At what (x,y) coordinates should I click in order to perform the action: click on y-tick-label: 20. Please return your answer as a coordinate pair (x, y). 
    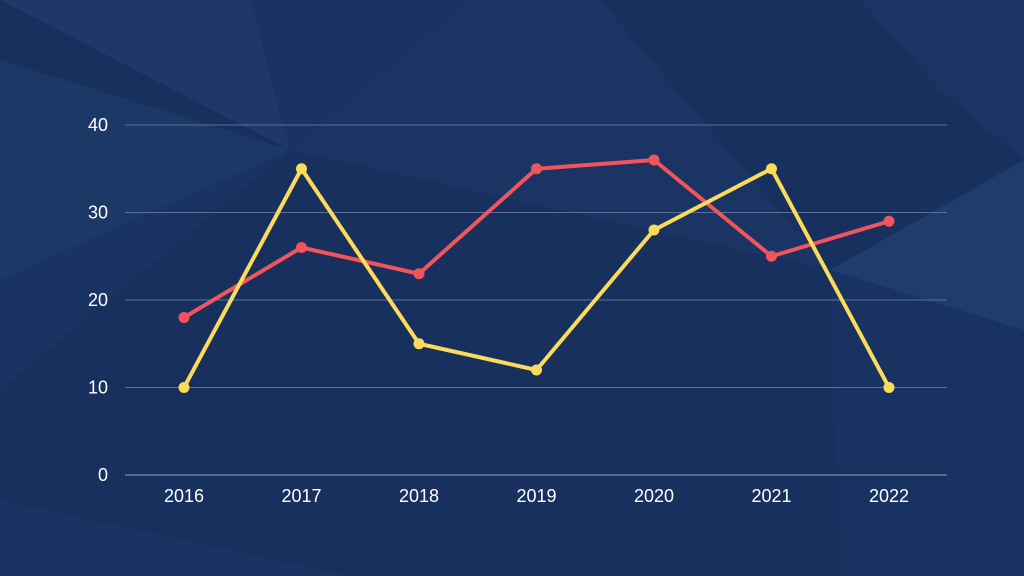
    Looking at the image, I should click on (98, 300).